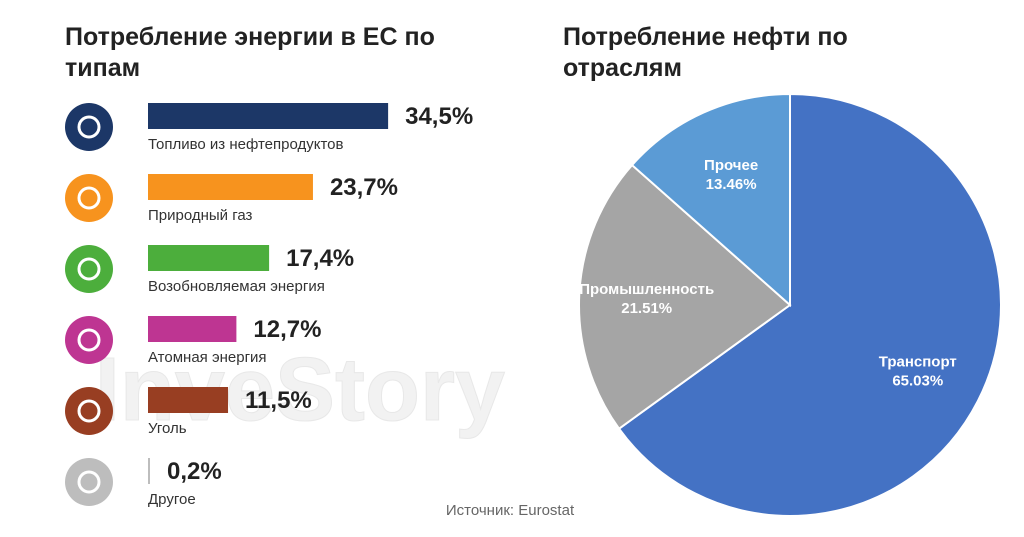 The image size is (1024, 537). What do you see at coordinates (246, 144) in the screenshot?
I see `category-label: Топливо из нефтепродуктов` at bounding box center [246, 144].